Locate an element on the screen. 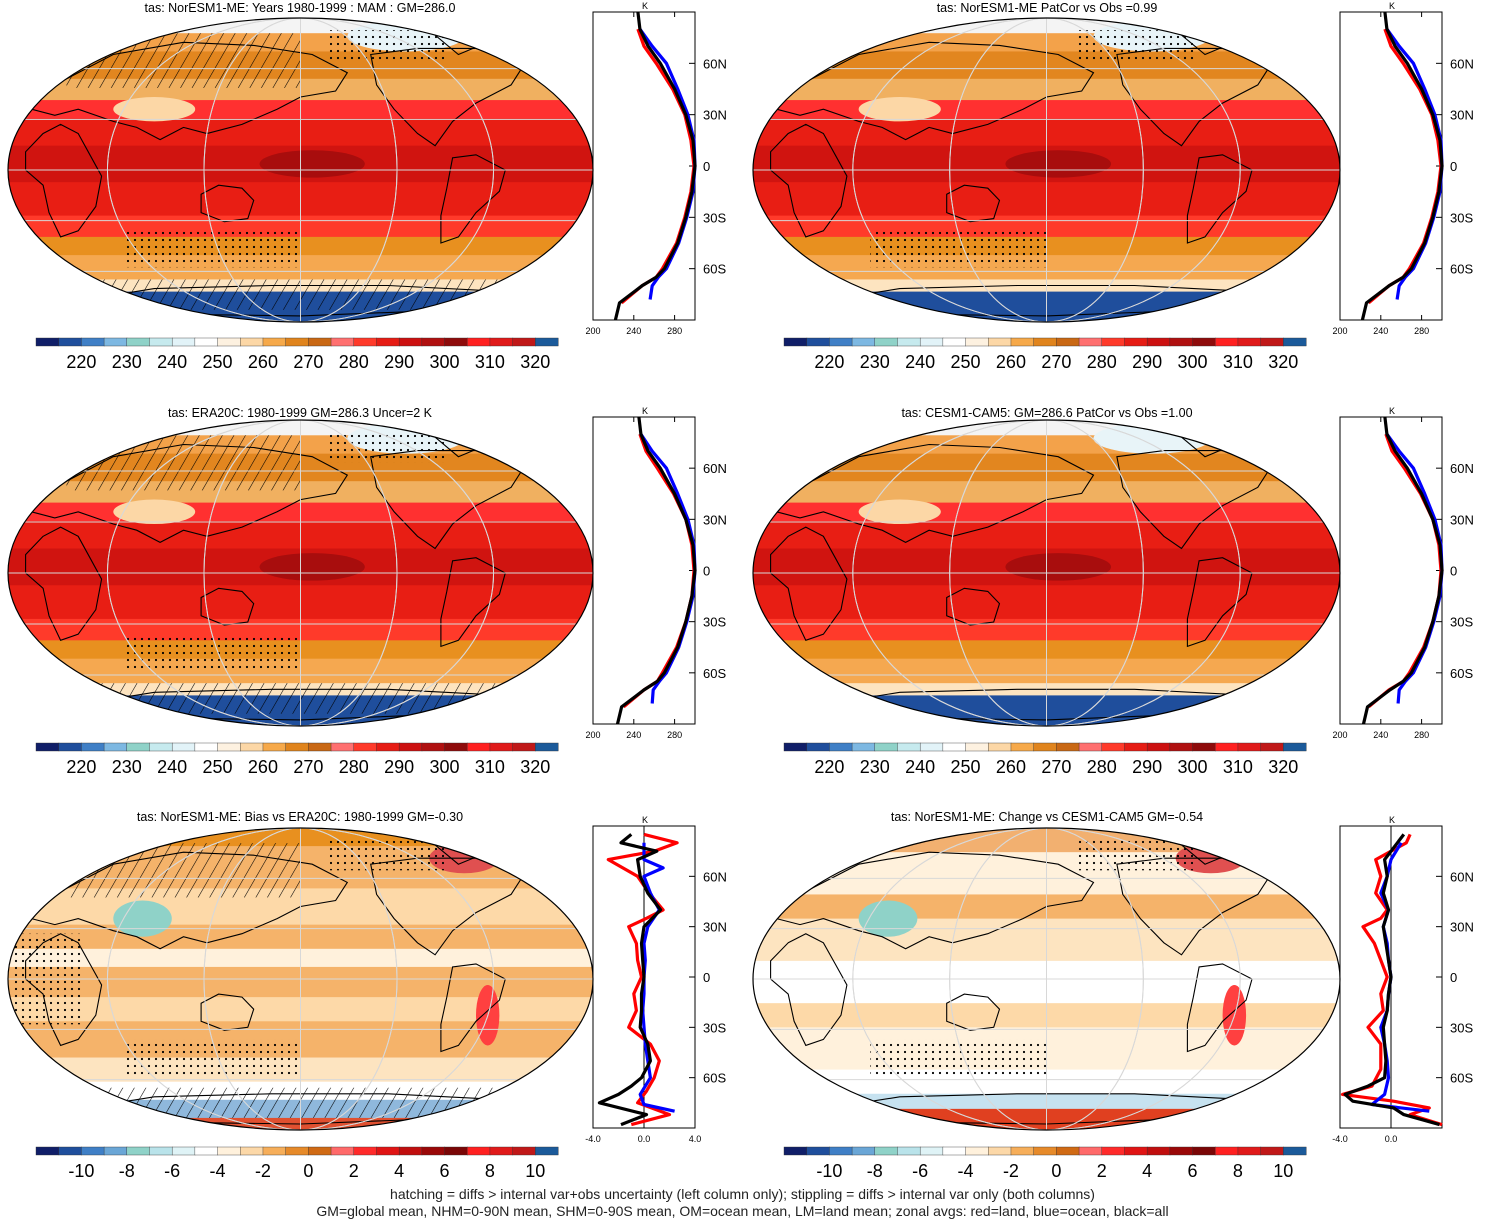  profile-series-all is located at coordinates (655, 166).